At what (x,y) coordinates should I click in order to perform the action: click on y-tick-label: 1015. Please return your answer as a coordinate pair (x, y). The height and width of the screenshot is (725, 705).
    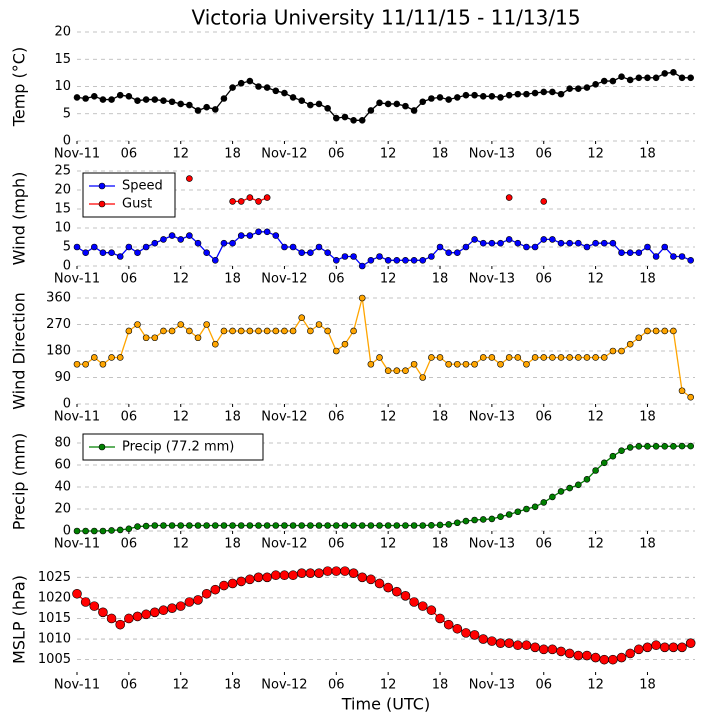
    Looking at the image, I should click on (54, 618).